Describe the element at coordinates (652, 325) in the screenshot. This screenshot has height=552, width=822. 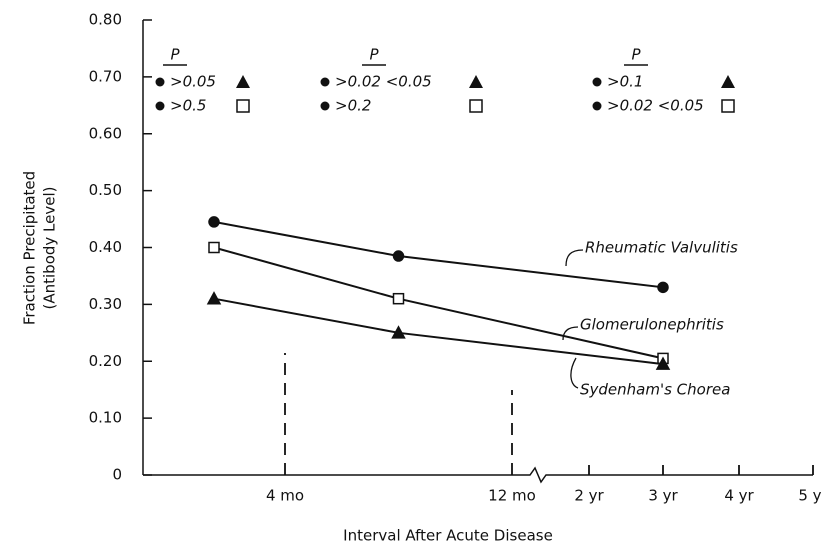
I see `series-label: Glomerulonephritis` at that location.